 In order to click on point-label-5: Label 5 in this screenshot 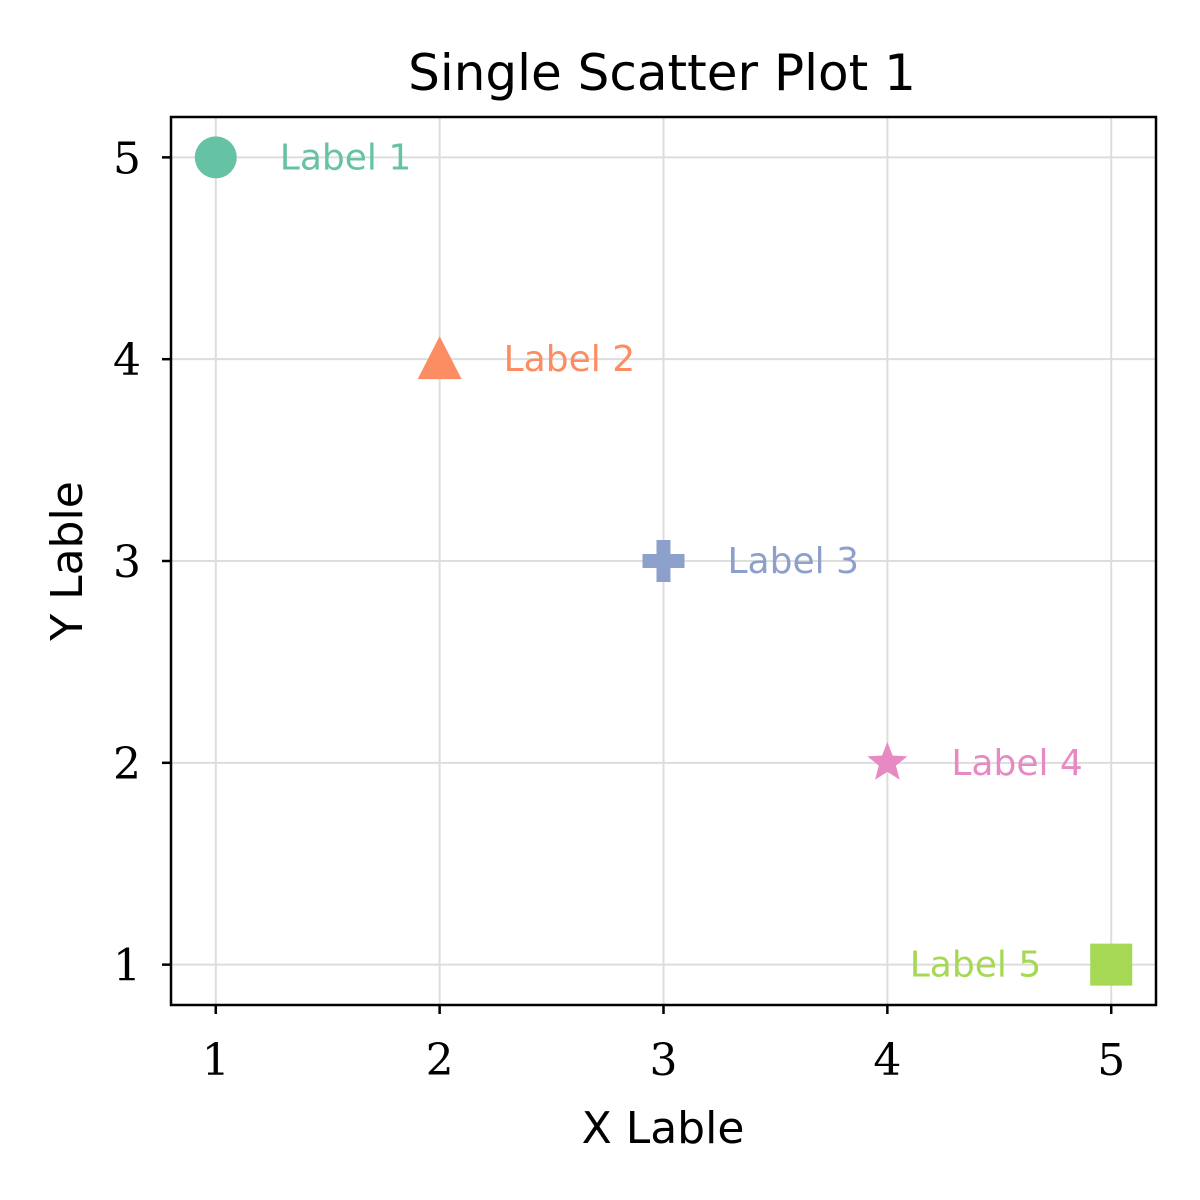, I will do `click(975, 965)`.